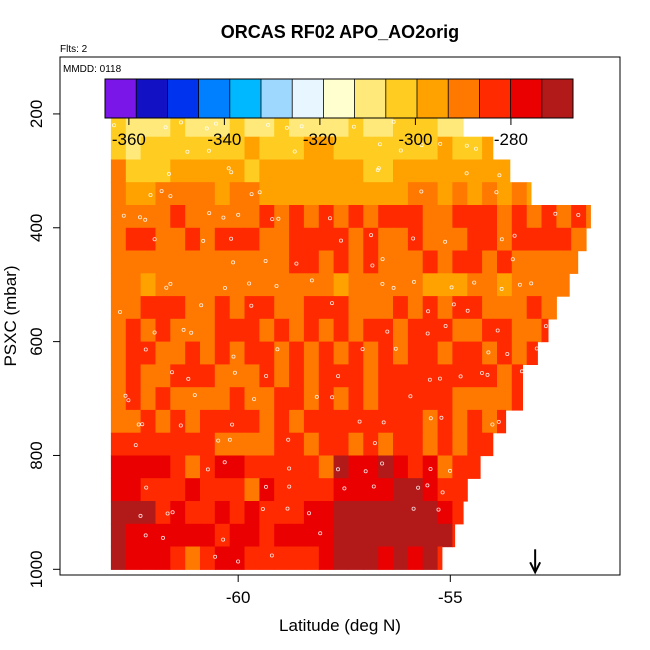 This screenshot has height=650, width=650. I want to click on colorbar-tick-label: -320, so click(320, 139).